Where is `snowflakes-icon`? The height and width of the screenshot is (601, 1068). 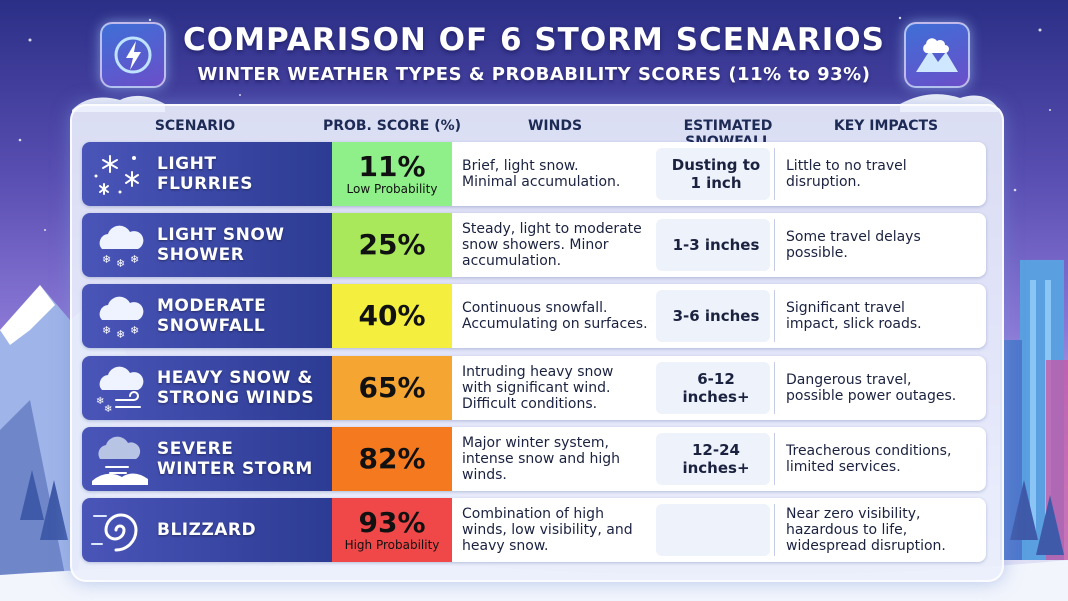 snowflakes-icon is located at coordinates (120, 174).